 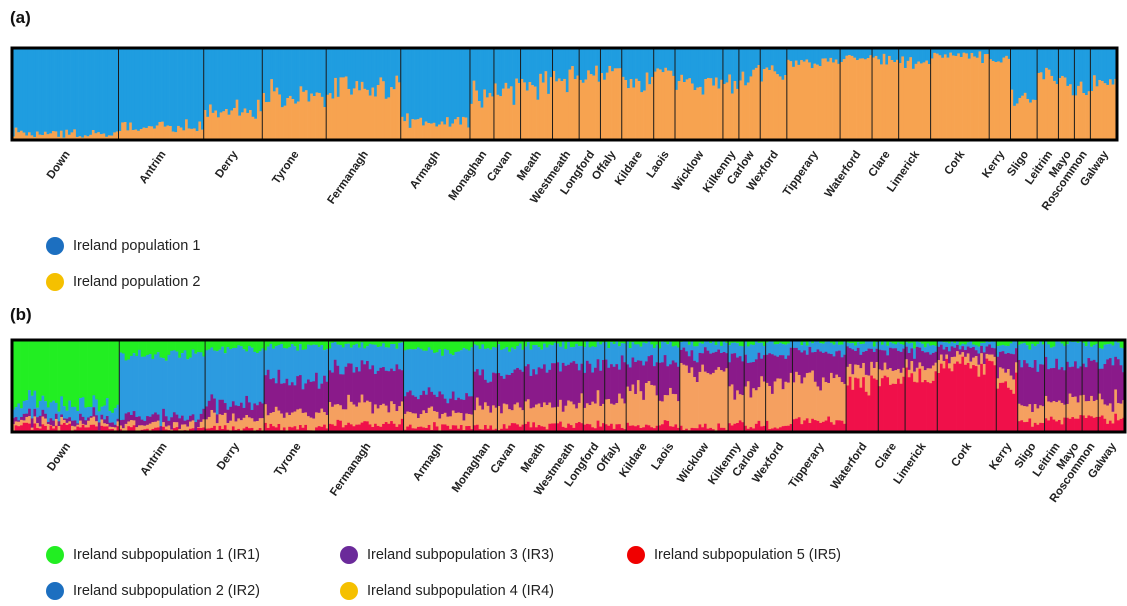 What do you see at coordinates (526, 413) in the screenshot?
I see `bar-segment-meath-1-k4` at bounding box center [526, 413].